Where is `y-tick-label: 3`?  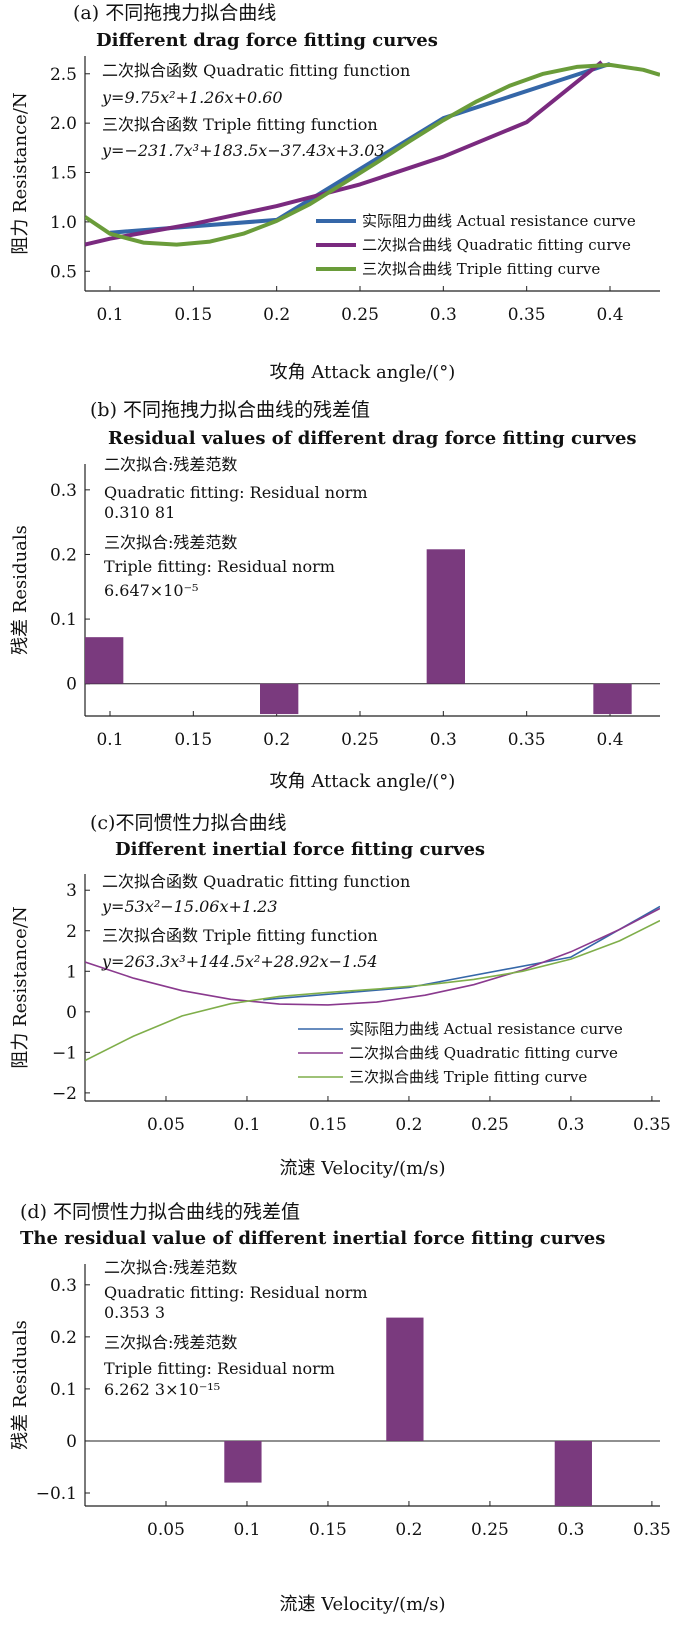 y-tick-label: 3 is located at coordinates (71, 891).